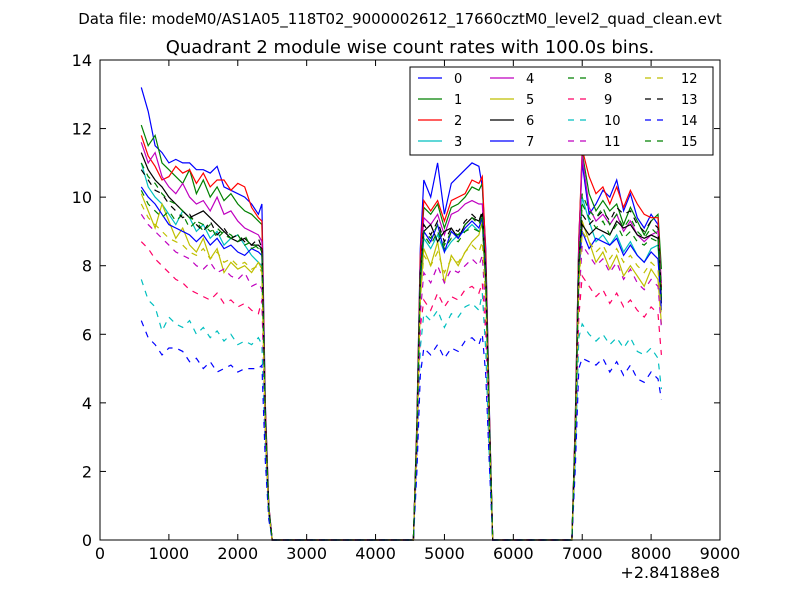  Describe the element at coordinates (561, 111) in the screenshot. I see `legend-box` at that location.